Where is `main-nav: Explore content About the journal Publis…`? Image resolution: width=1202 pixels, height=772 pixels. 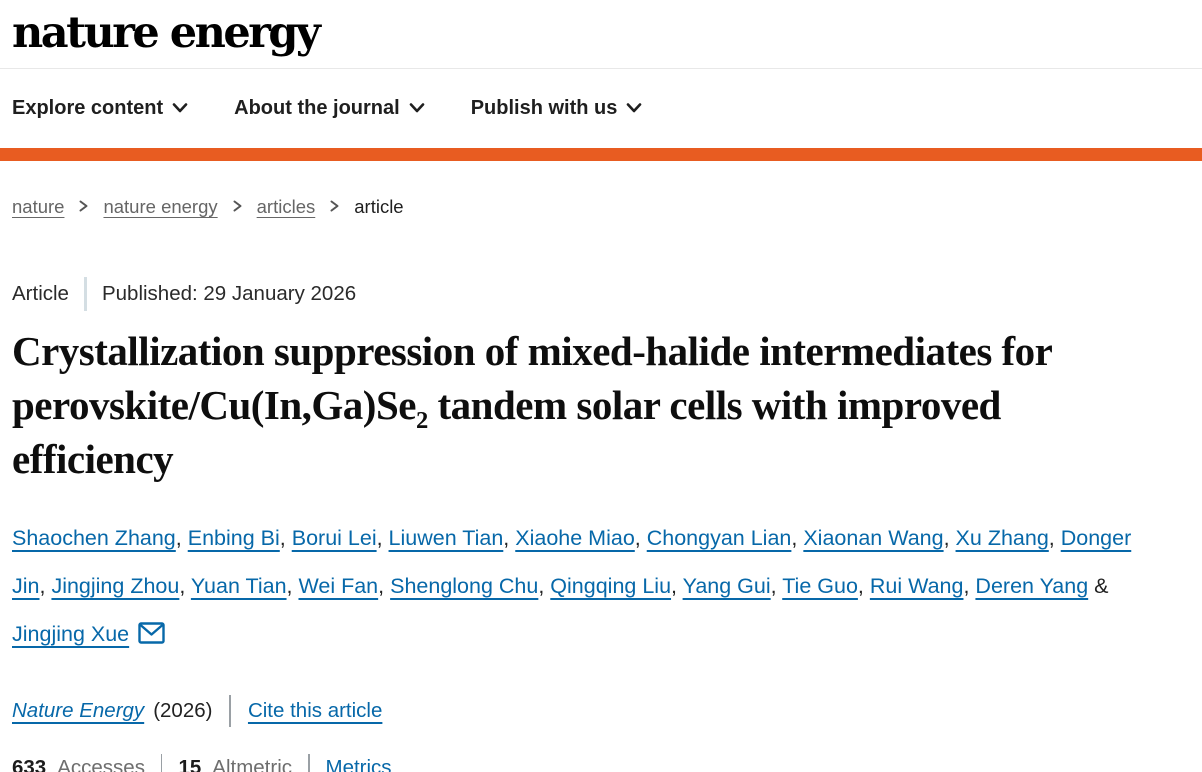
main-nav: Explore content About the journal Publis… is located at coordinates (601, 108).